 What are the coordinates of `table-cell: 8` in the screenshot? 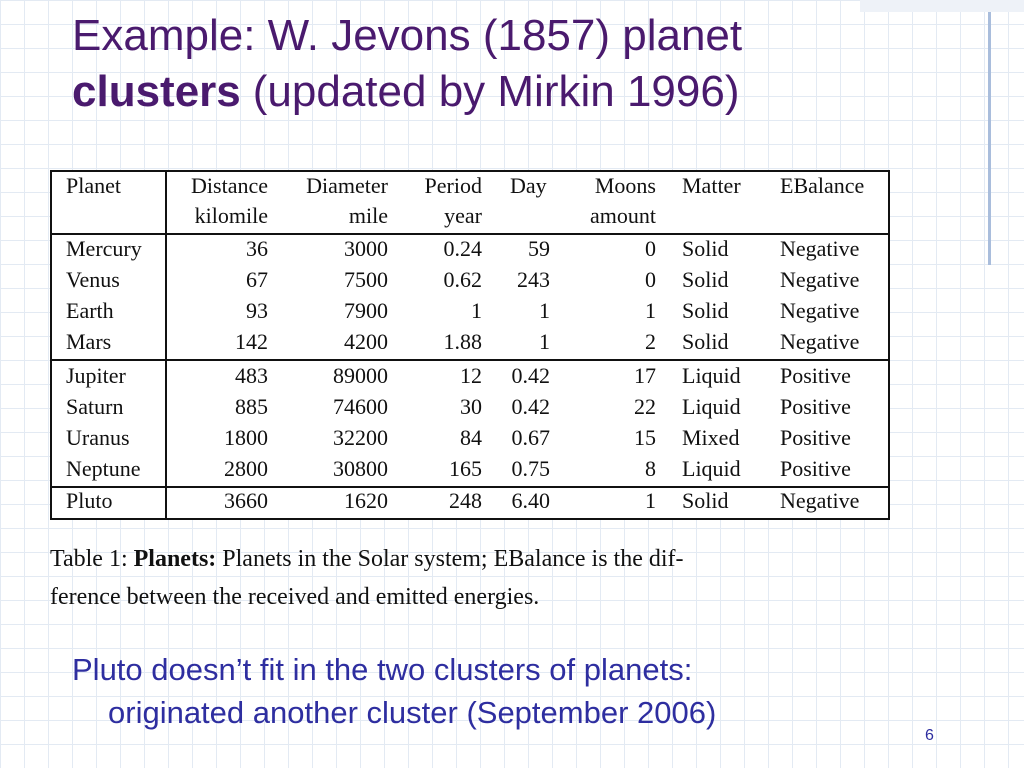 It's located at (650, 468).